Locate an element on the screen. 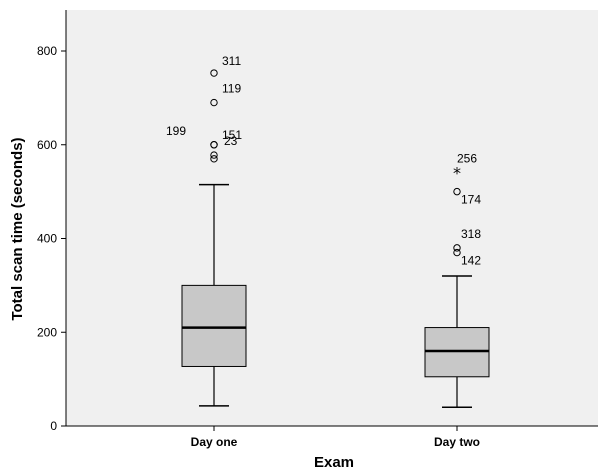 This screenshot has height=467, width=602. y-tick-label: 200 is located at coordinates (47, 332).